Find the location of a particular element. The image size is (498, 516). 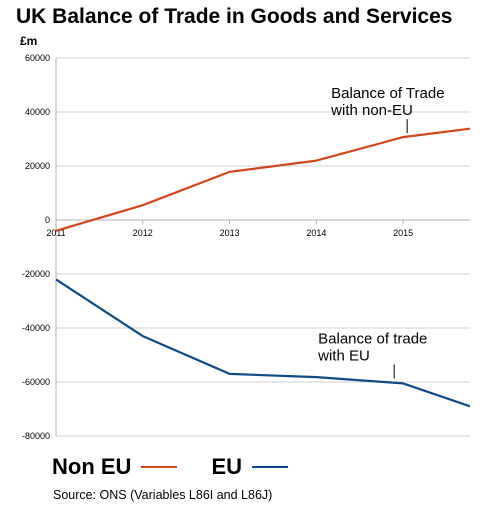

y-tick-label: 40000 is located at coordinates (37, 112).